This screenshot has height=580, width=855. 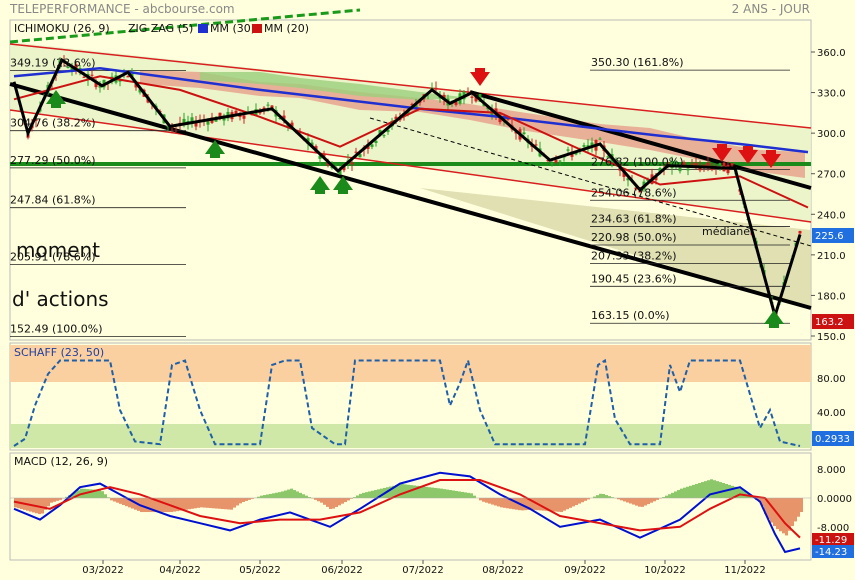 What do you see at coordinates (829, 236) in the screenshot?
I see `current-price: 225.6` at bounding box center [829, 236].